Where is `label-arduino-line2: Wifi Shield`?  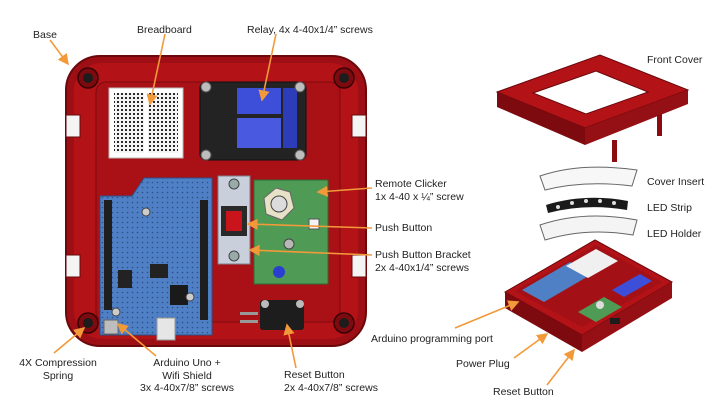
label-arduino-line2: Wifi Shield is located at coordinates (187, 375).